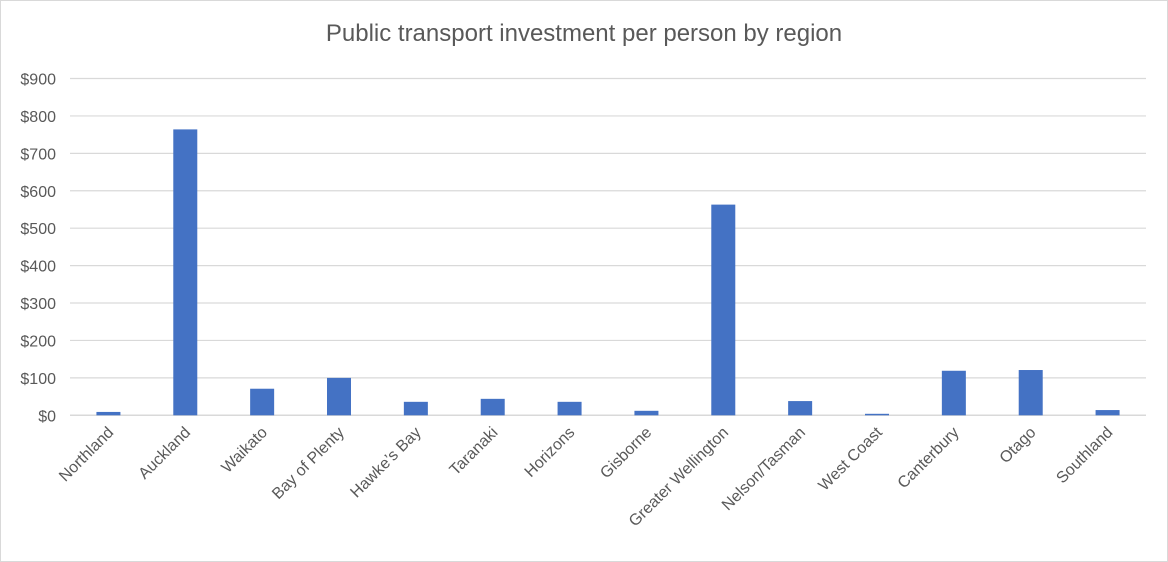 Image resolution: width=1168 pixels, height=562 pixels. What do you see at coordinates (308, 463) in the screenshot?
I see `x-tick-label: Bay of Plenty` at bounding box center [308, 463].